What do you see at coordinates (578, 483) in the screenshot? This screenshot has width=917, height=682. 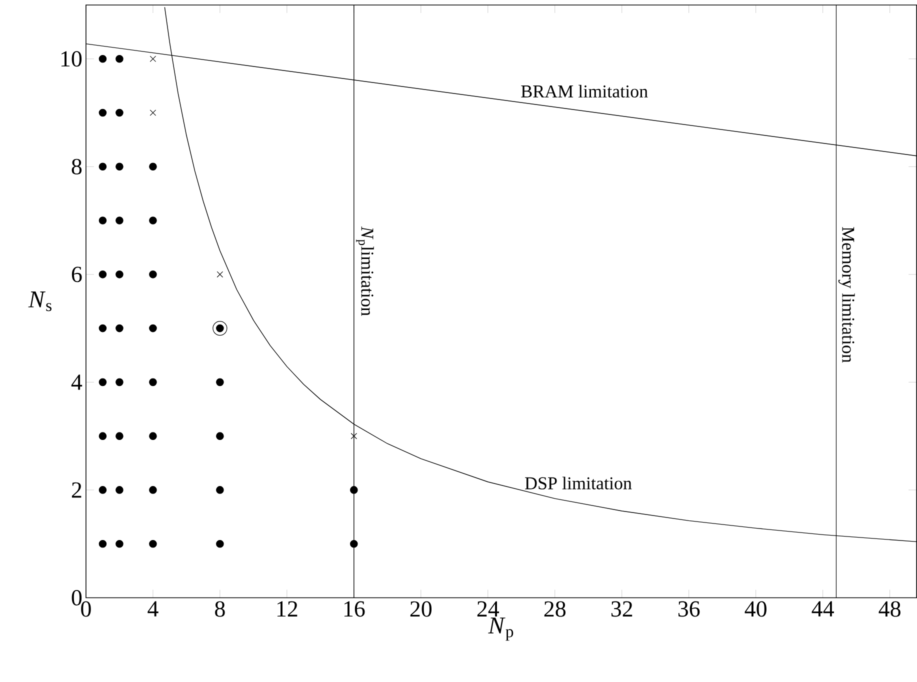 I see `series-label: DSP limitation` at bounding box center [578, 483].